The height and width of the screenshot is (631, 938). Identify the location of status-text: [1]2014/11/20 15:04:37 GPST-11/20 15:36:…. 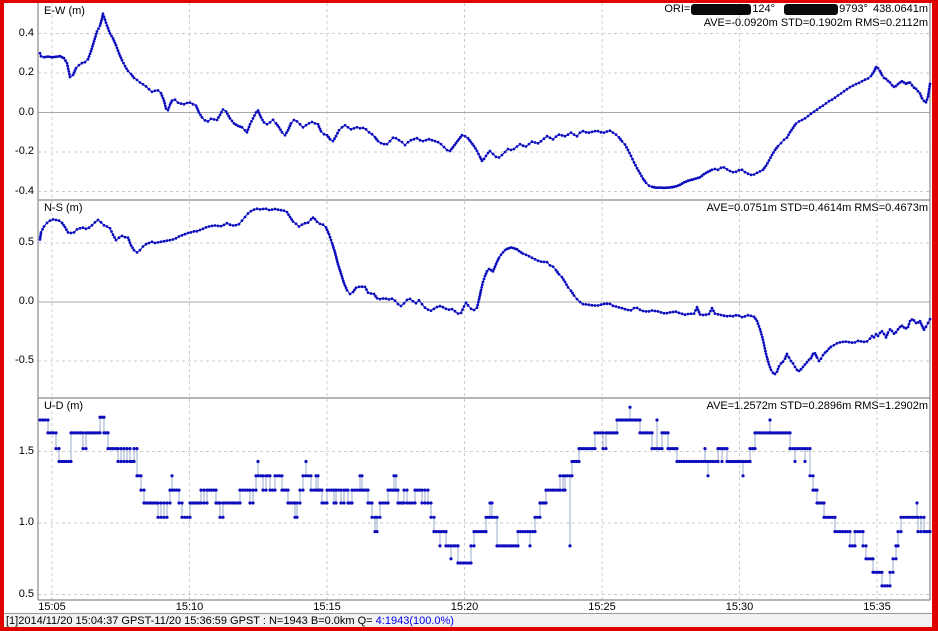
(191, 621).